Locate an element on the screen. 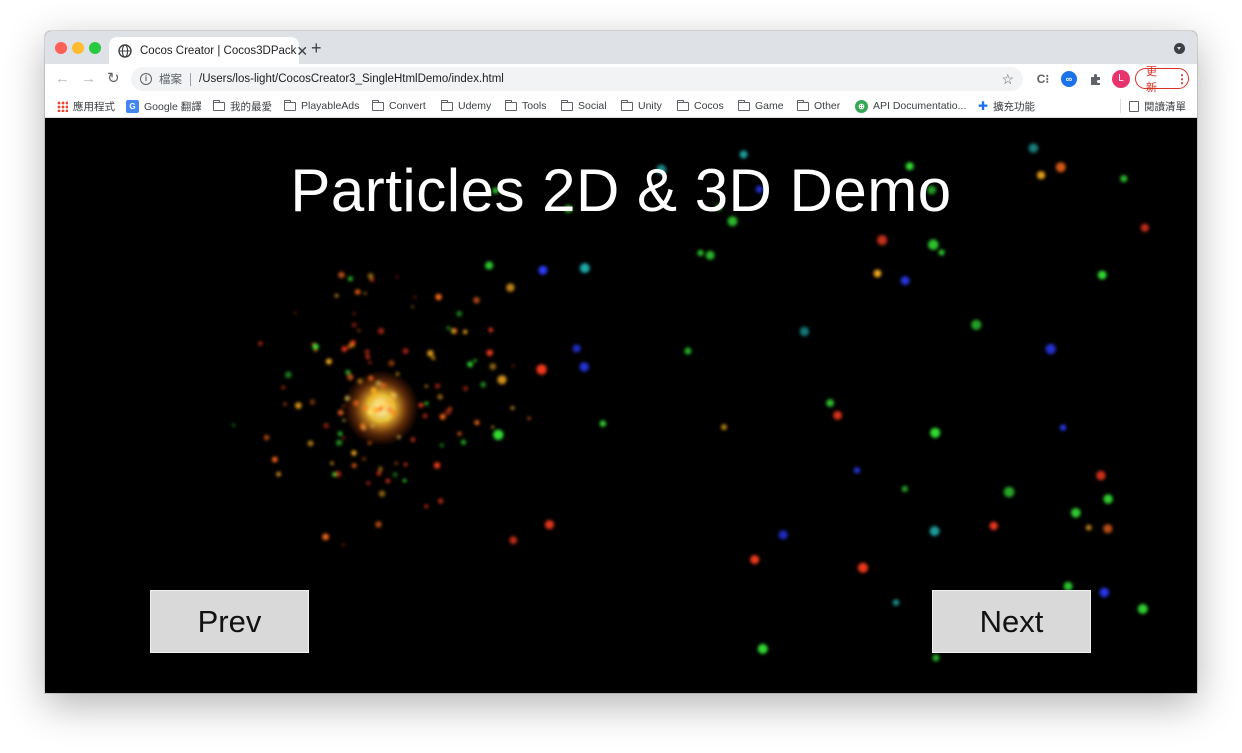 The width and height of the screenshot is (1242, 753). bookmark-folder-udemy: Udemy is located at coordinates (466, 106).